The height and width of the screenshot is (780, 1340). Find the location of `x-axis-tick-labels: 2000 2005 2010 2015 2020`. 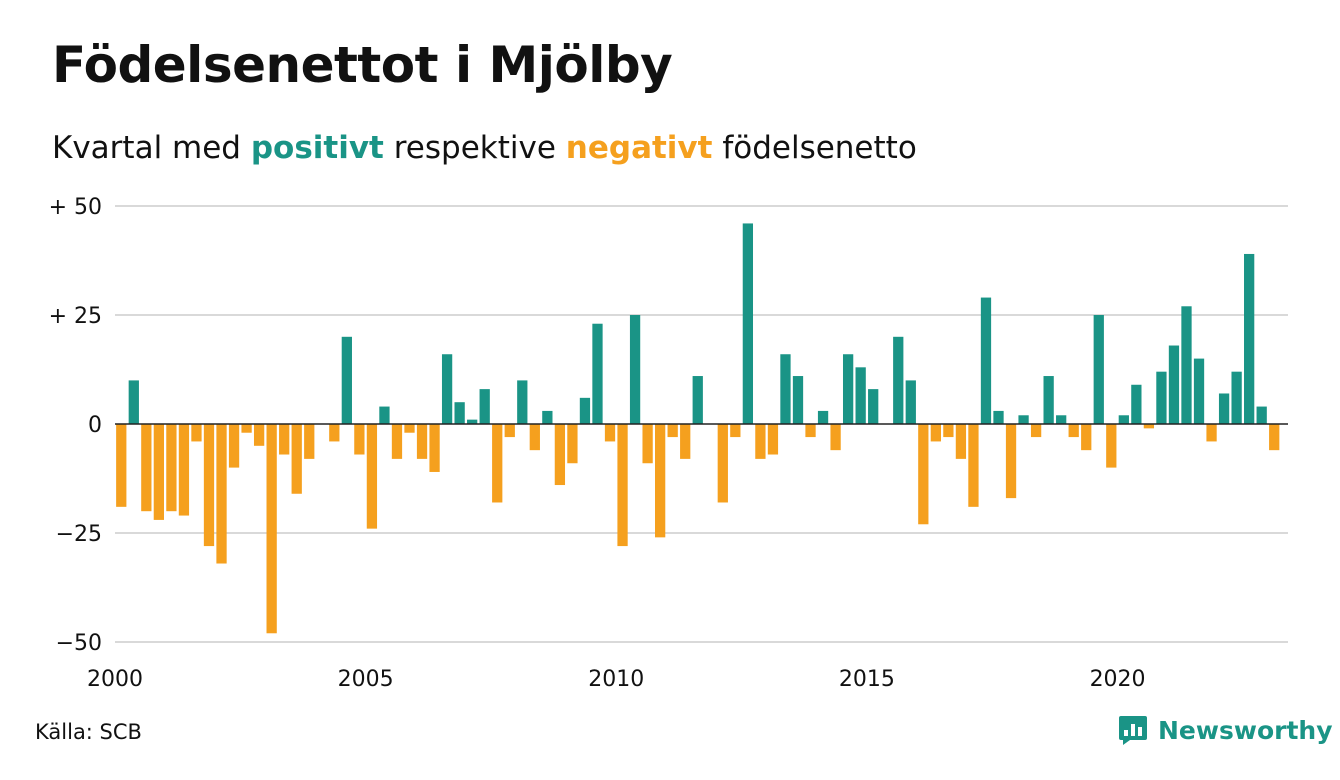

x-axis-tick-labels: 2000 2005 2010 2015 2020 is located at coordinates (616, 679).